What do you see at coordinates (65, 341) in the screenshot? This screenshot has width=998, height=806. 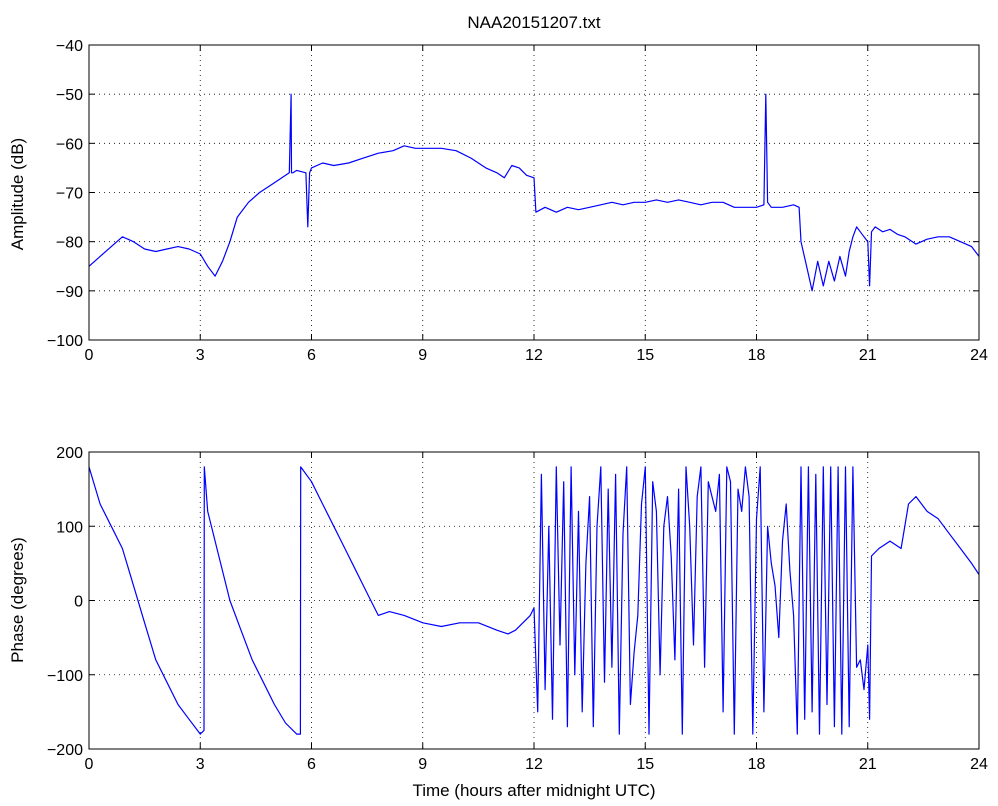 I see `amplitude-y-tick-label: −100` at bounding box center [65, 341].